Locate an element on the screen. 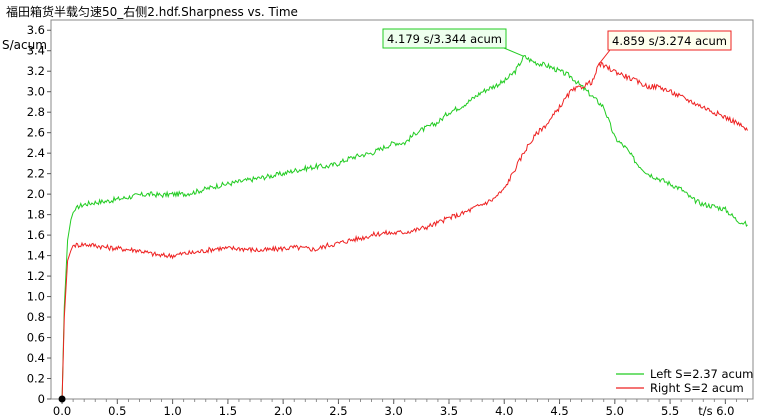  x-tick-label: 4.5 is located at coordinates (559, 411).